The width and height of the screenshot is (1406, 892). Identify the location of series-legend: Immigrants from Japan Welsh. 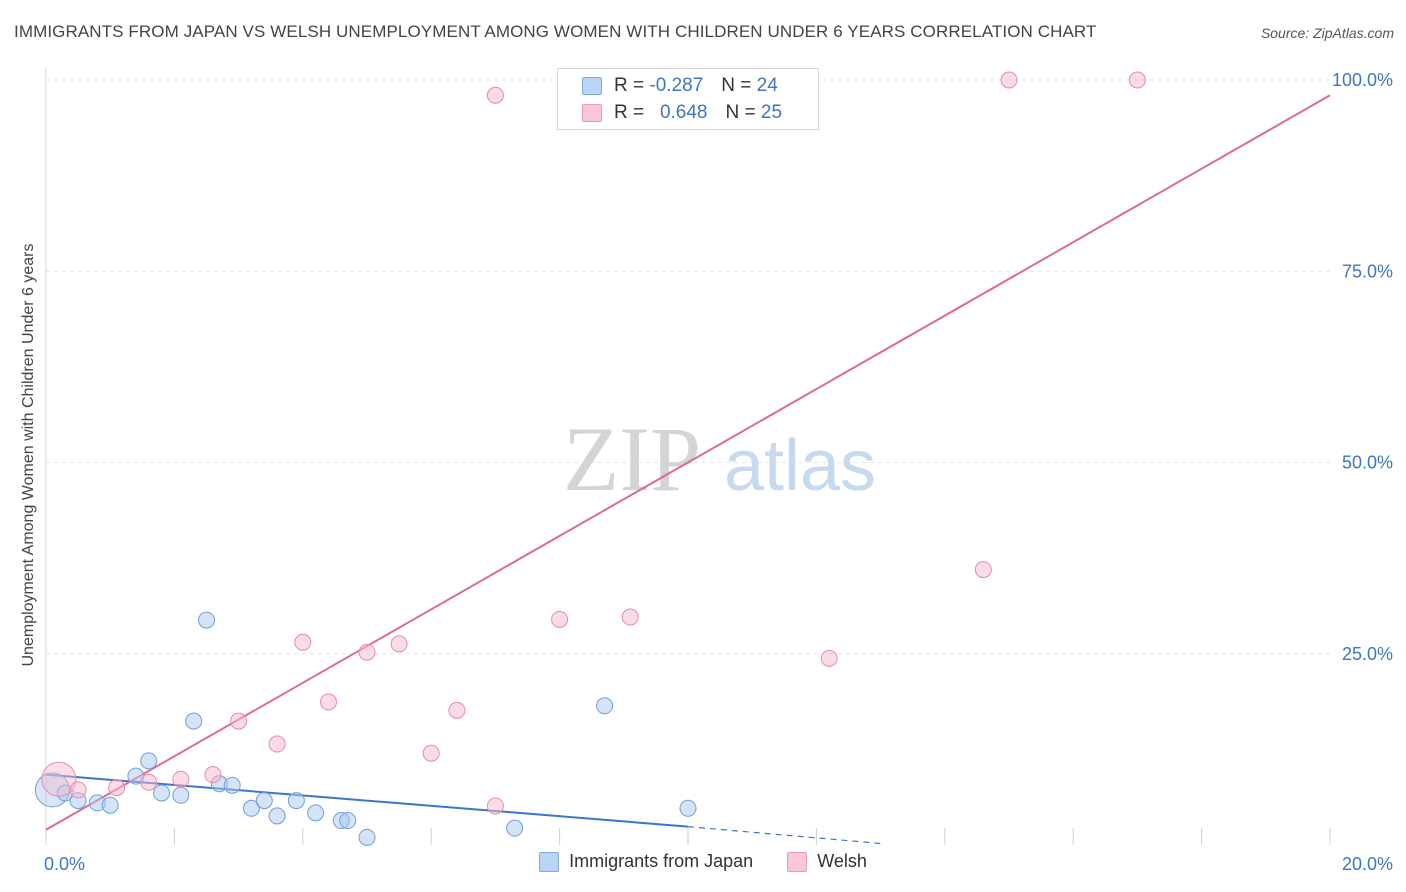
(703, 861).